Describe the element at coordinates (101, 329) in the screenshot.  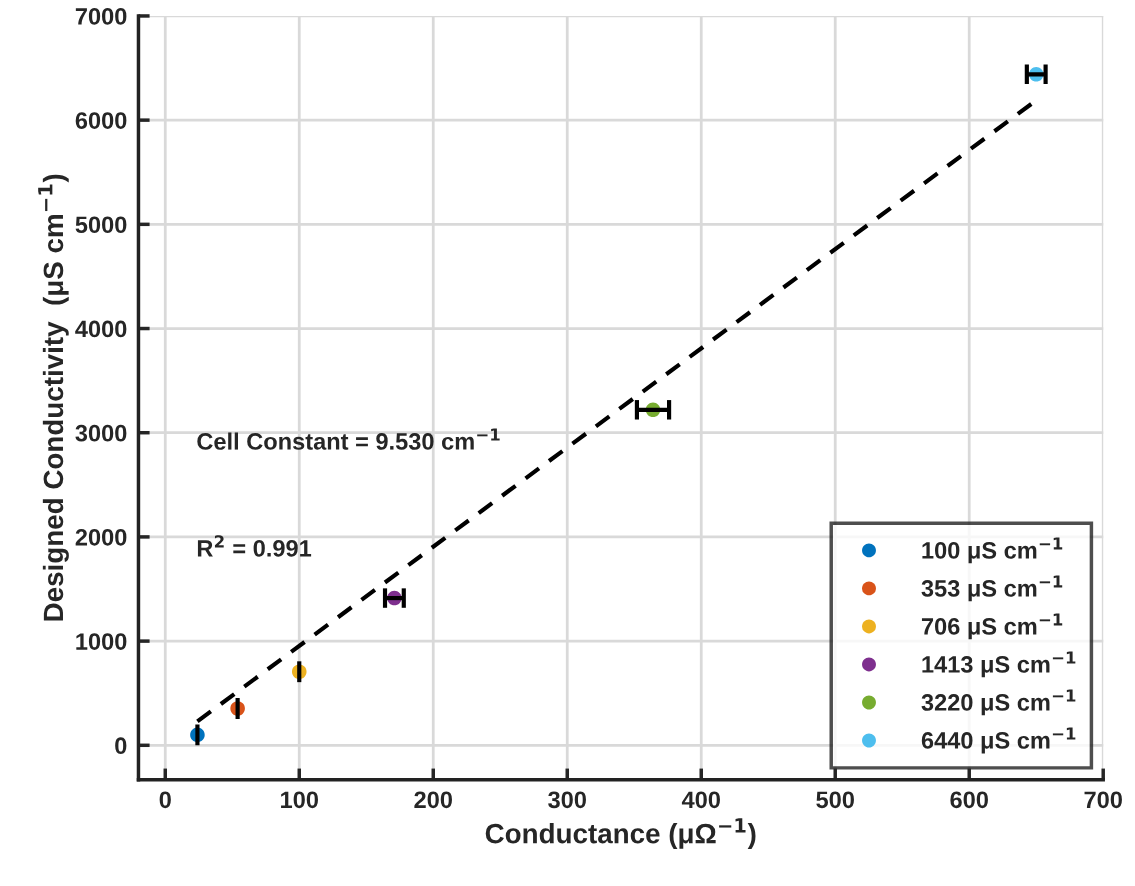
I see `y-tick-label: 4000` at that location.